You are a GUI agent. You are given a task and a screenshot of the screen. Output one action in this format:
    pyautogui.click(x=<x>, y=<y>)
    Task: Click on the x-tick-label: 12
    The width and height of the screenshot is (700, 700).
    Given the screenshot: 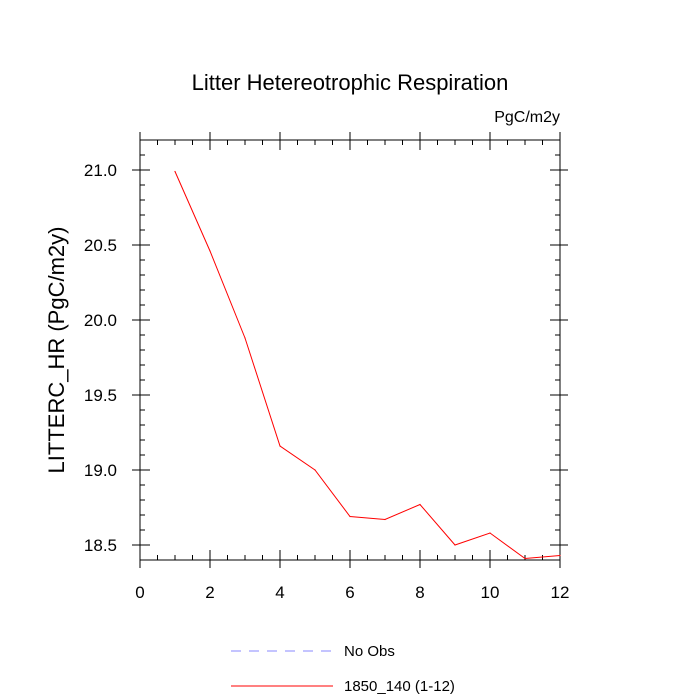 What is the action you would take?
    pyautogui.click(x=560, y=592)
    